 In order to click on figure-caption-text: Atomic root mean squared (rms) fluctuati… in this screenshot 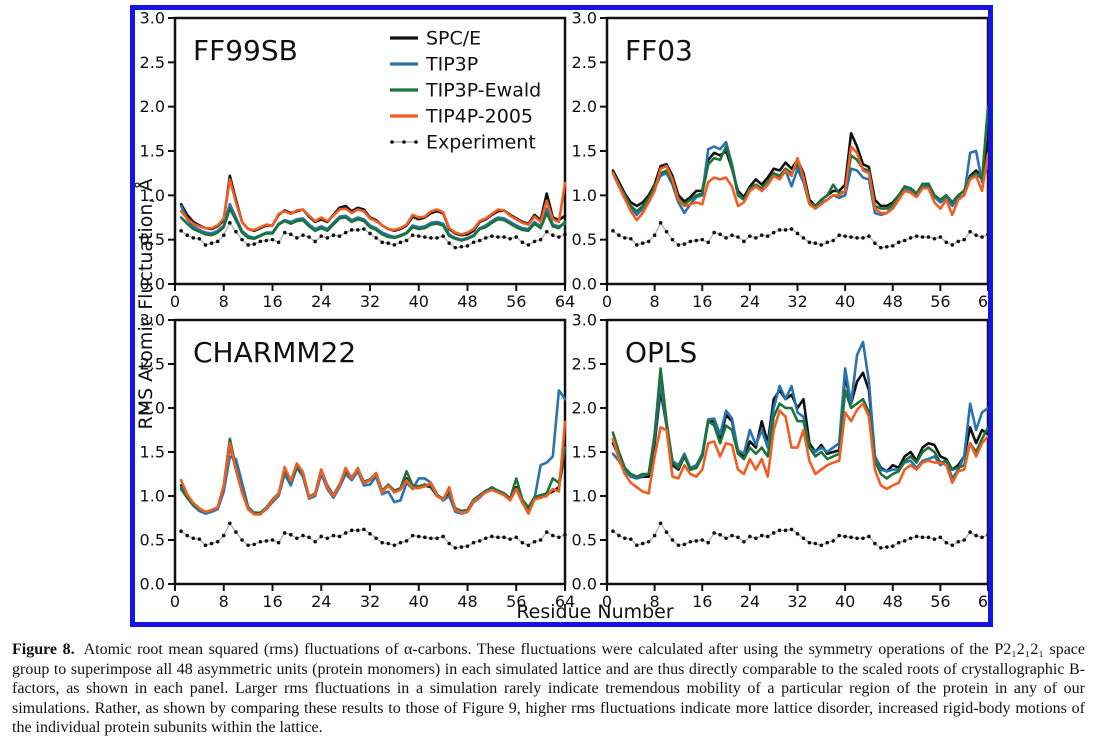, I will do `click(549, 688)`.